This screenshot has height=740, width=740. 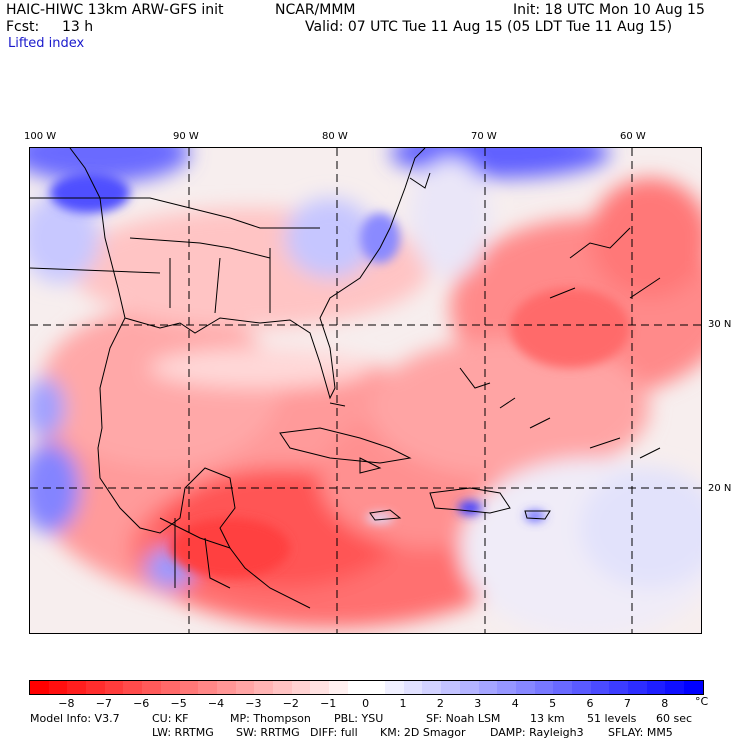 I want to click on footer-mp: MP: Thompson, so click(x=270, y=718).